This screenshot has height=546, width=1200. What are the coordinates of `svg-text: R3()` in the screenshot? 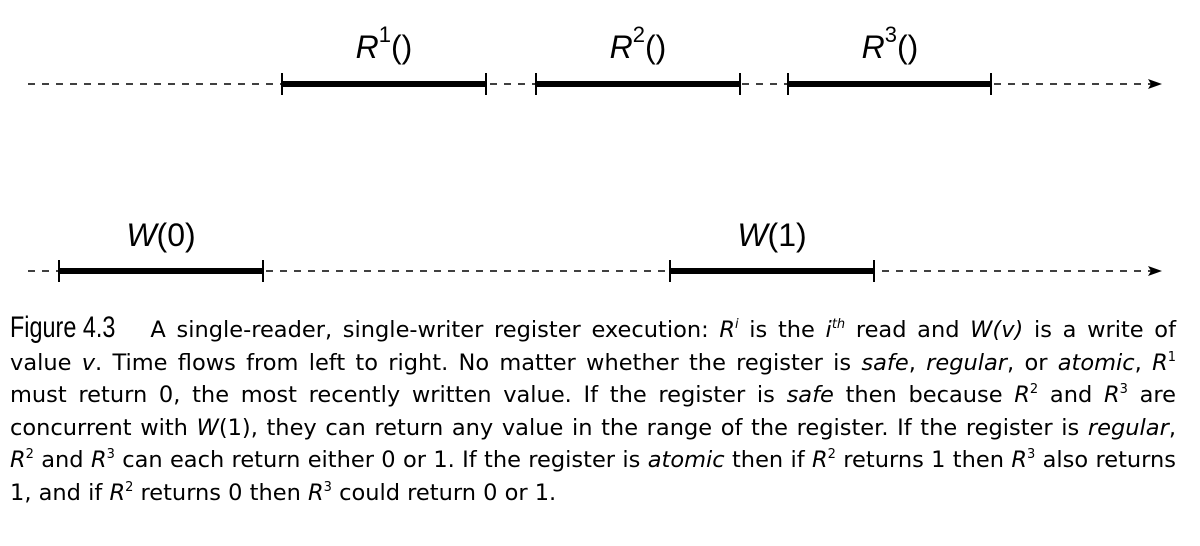 It's located at (890, 43).